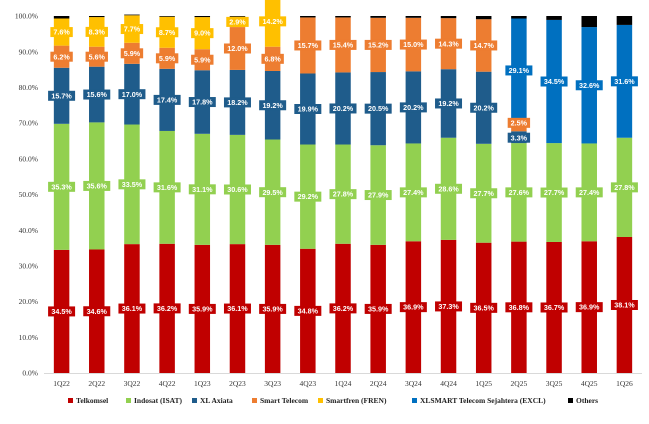 The width and height of the screenshot is (649, 424). I want to click on data-label: 5.9%, so click(202, 59).